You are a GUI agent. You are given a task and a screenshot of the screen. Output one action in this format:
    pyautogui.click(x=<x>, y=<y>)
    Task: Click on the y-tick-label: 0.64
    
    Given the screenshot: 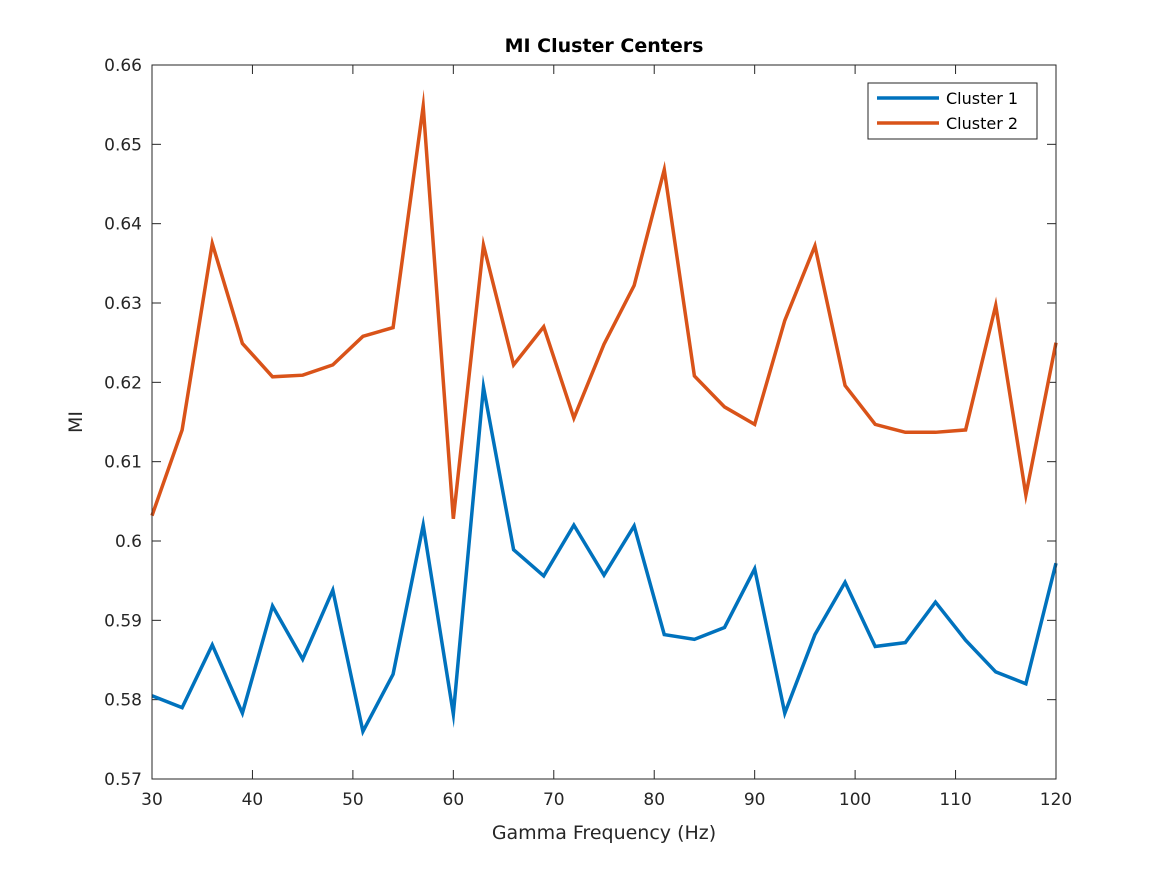 What is the action you would take?
    pyautogui.click(x=123, y=225)
    